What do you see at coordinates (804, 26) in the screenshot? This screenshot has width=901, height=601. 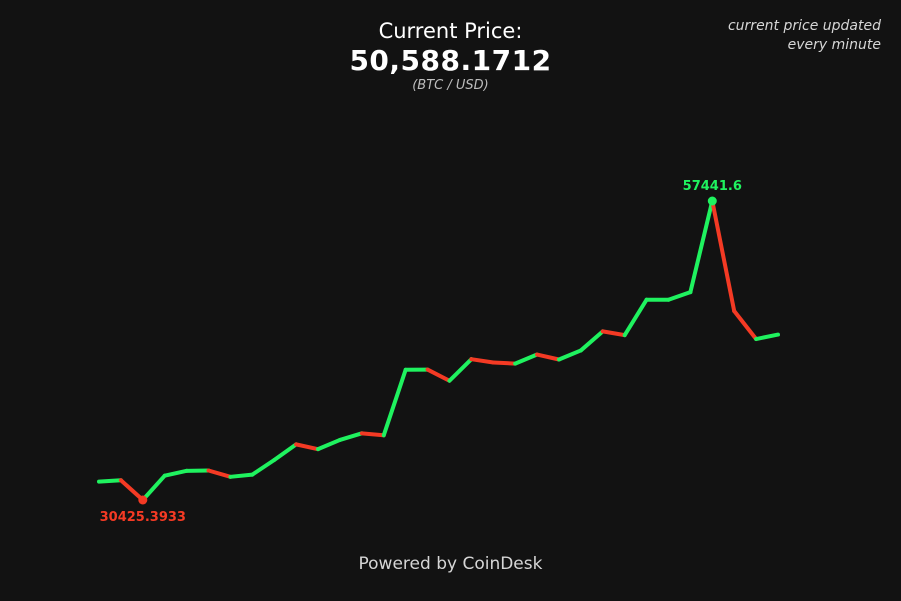 I see `update-note-line-1: current price updated` at bounding box center [804, 26].